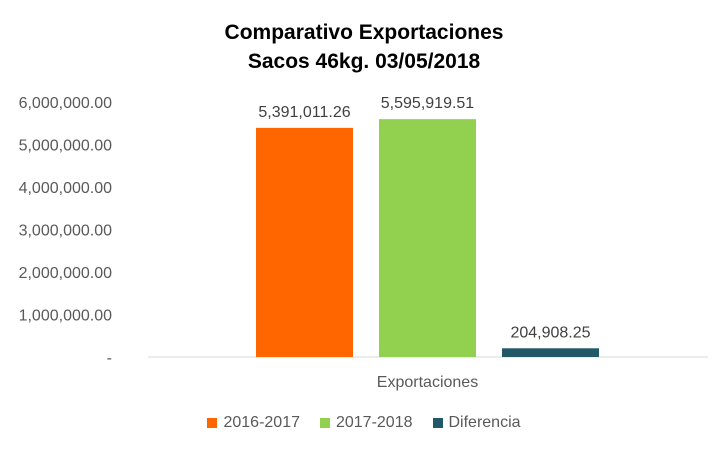  Describe the element at coordinates (66, 273) in the screenshot. I see `y-tick-label: 2,000,000.00` at that location.